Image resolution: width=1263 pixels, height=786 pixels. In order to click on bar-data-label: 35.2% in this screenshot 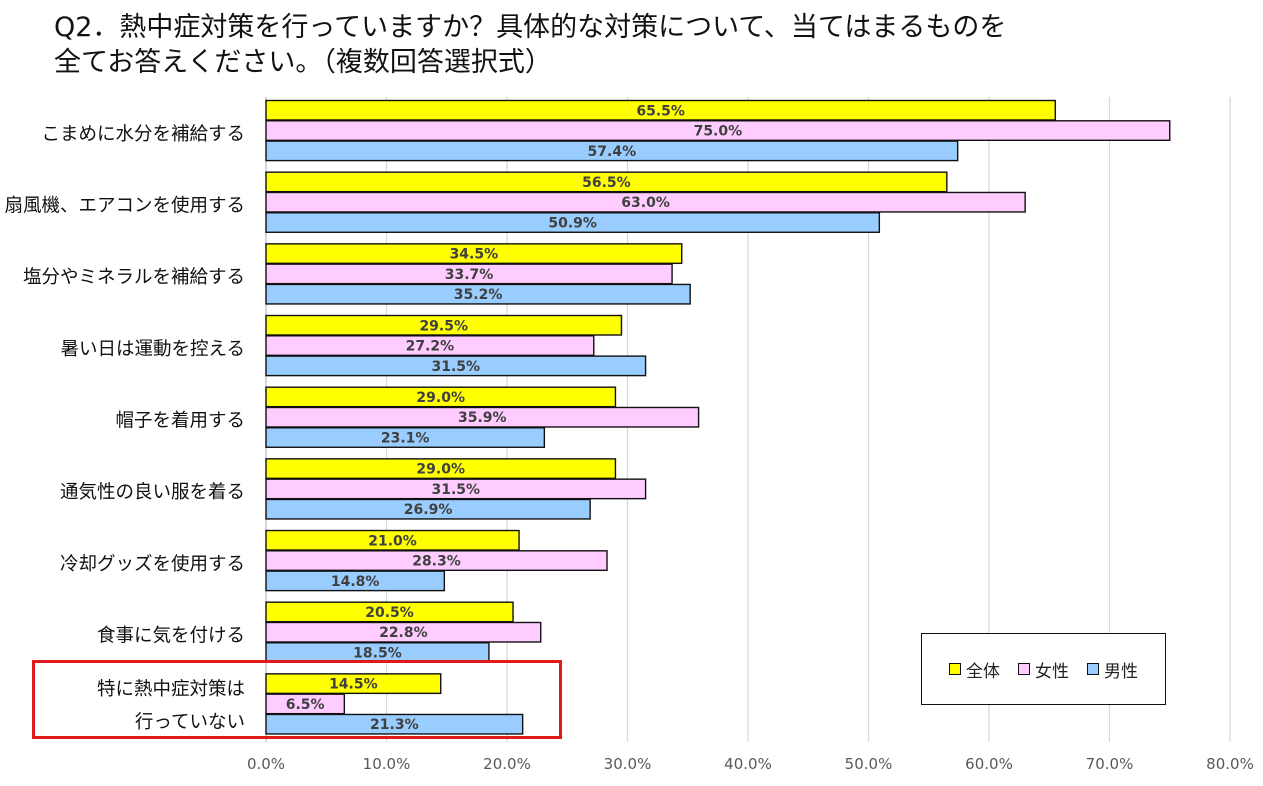, I will do `click(478, 295)`.